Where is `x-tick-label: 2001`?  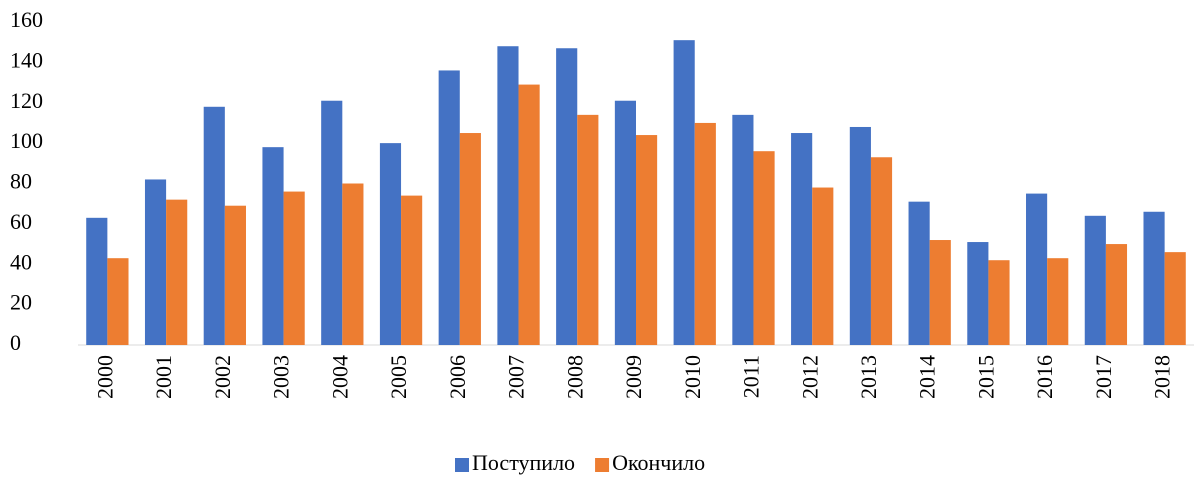 x-tick-label: 2001 is located at coordinates (163, 377).